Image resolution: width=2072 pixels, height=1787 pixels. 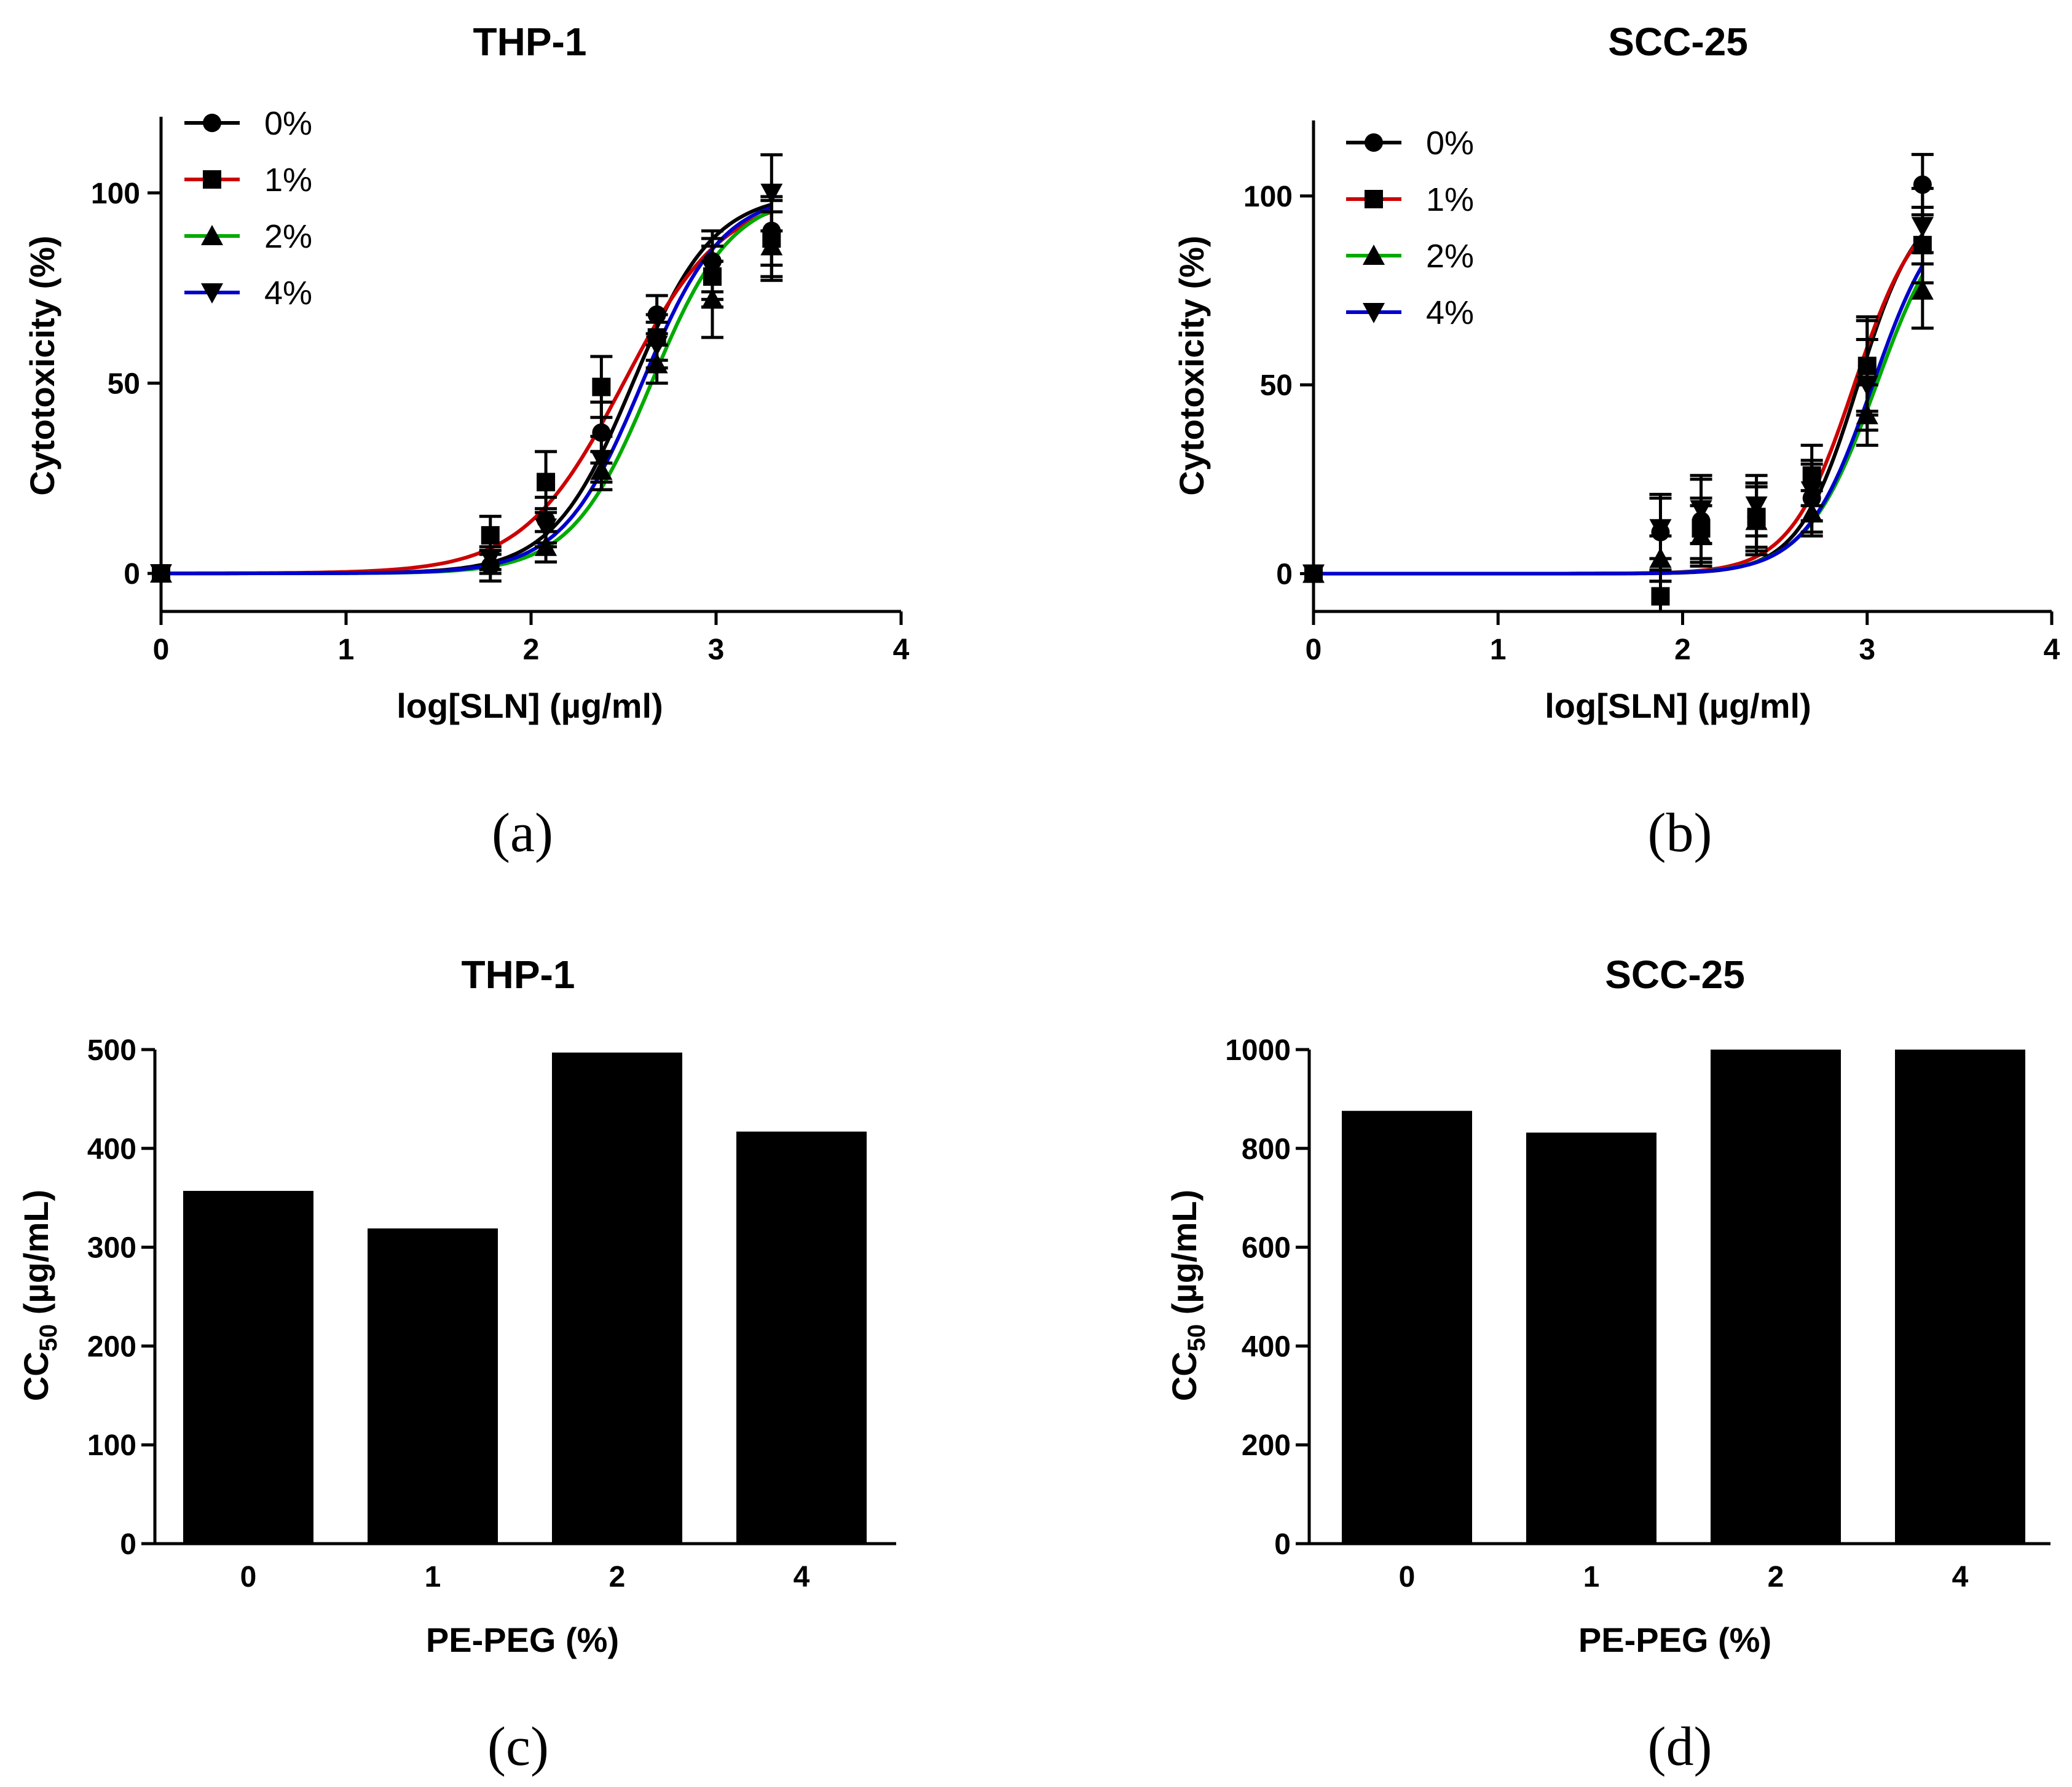 What do you see at coordinates (717, 650) in the screenshot?
I see `panel-a-x-tick-label: 3` at bounding box center [717, 650].